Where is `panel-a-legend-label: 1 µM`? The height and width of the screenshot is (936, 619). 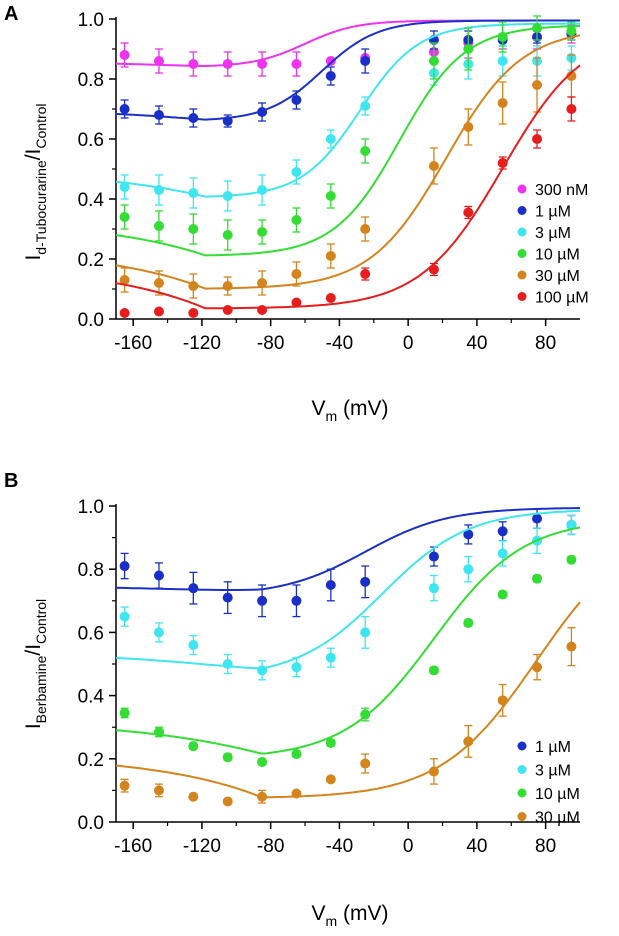 panel-a-legend-label: 1 µM is located at coordinates (553, 212).